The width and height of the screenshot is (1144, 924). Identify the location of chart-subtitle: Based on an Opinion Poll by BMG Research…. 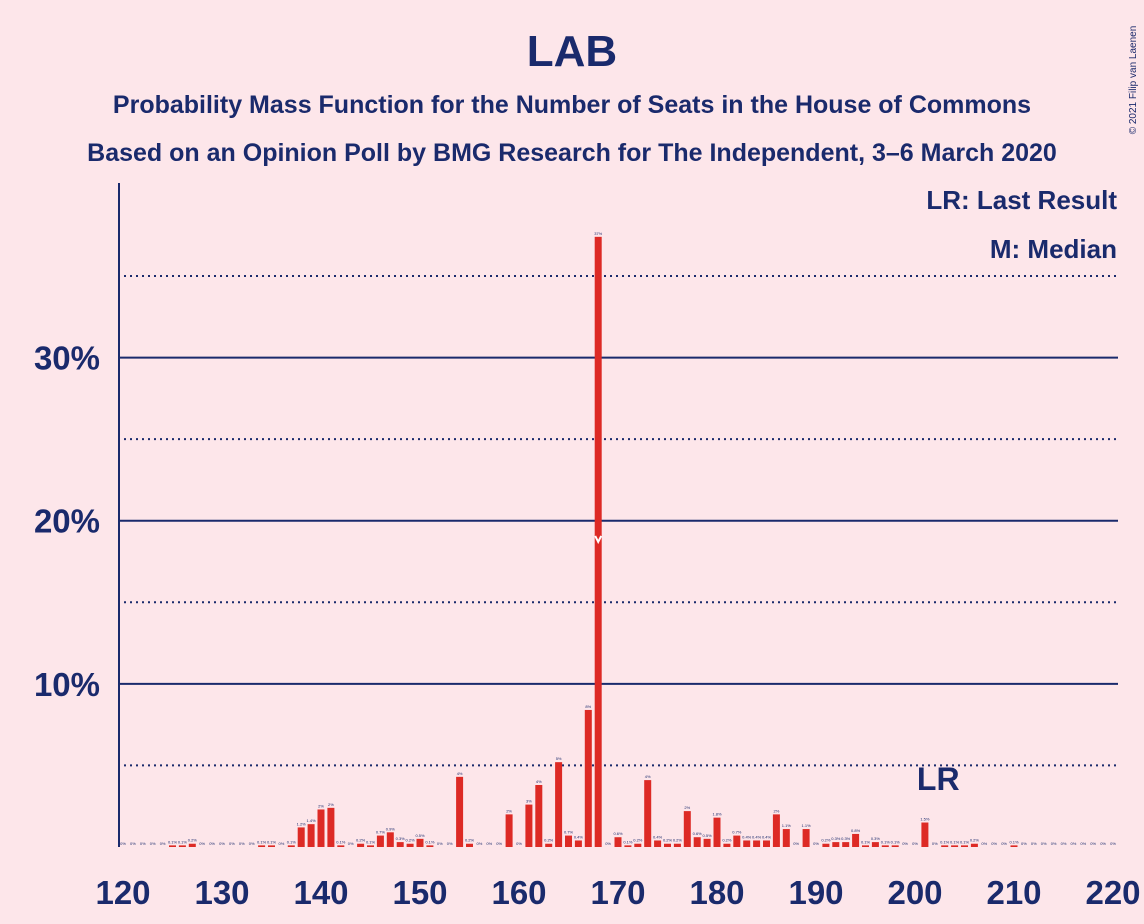
(572, 153).